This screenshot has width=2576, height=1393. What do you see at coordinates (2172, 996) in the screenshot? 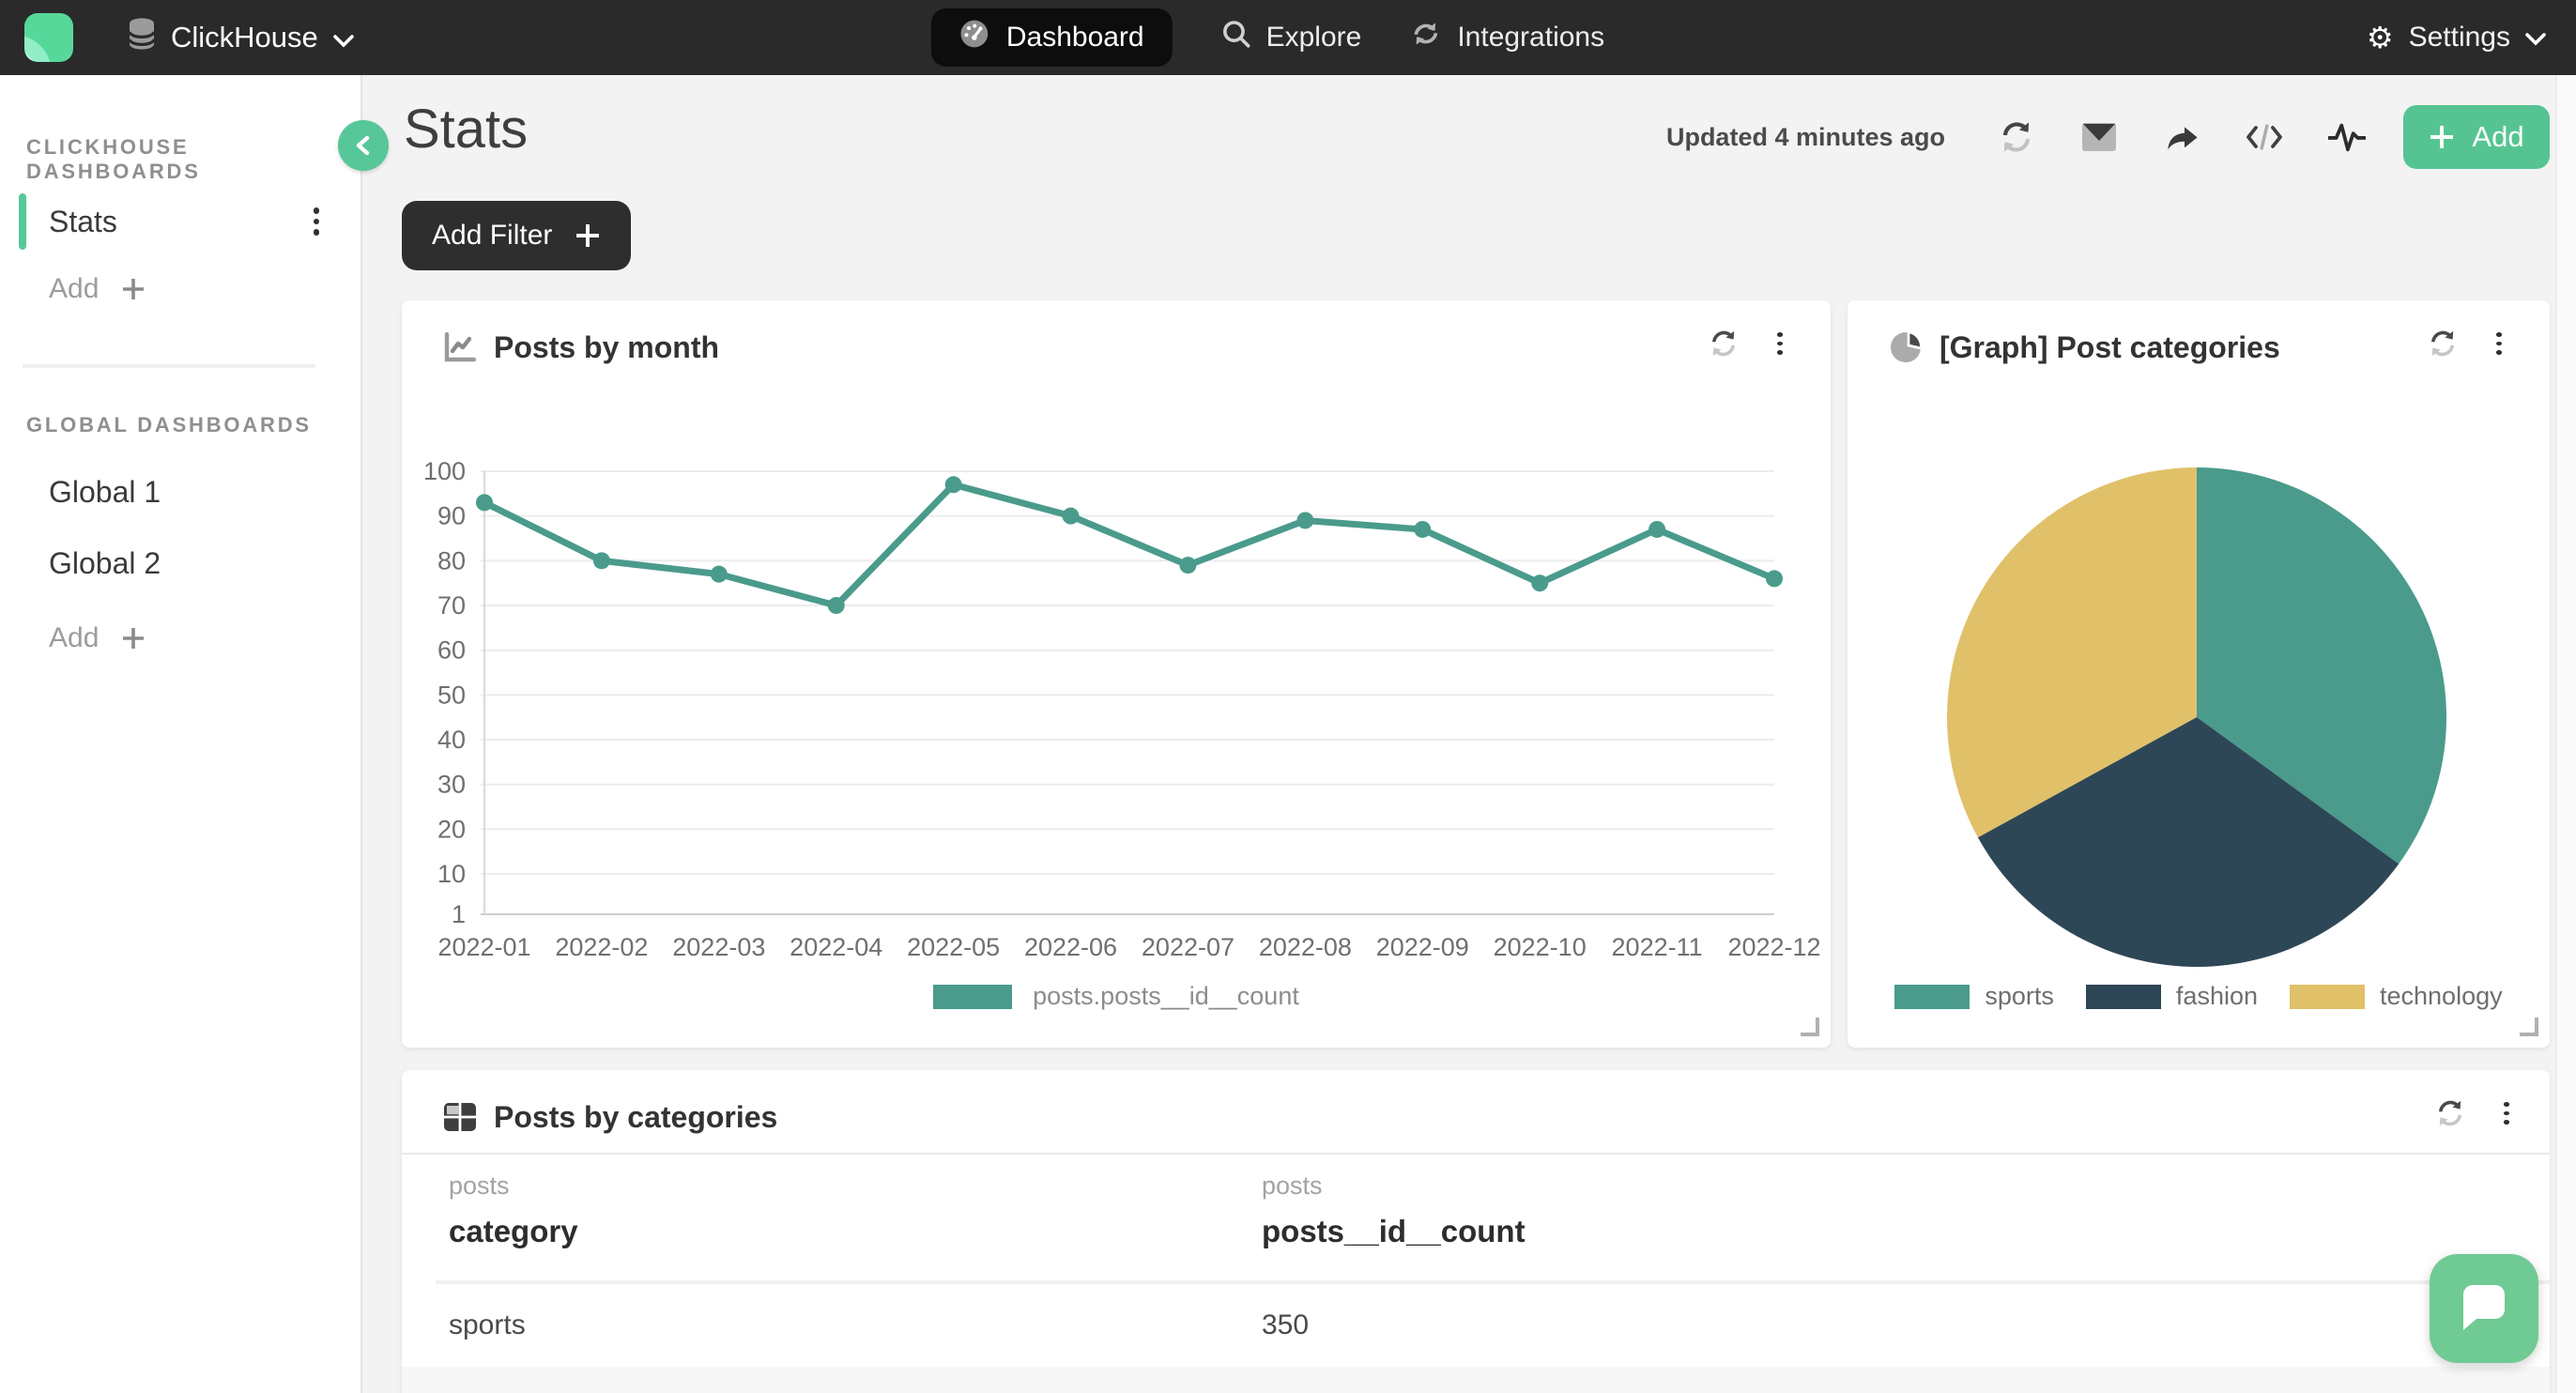
I see `legend-item-fashion: fashion` at bounding box center [2172, 996].